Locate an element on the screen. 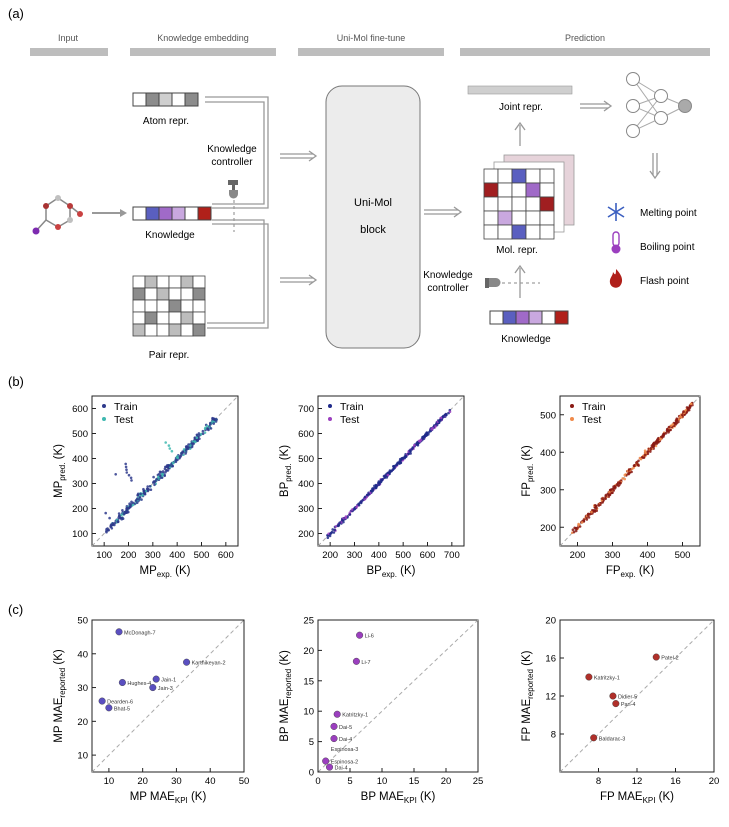 The height and width of the screenshot is (827, 729). joint-repr-label: Joint repr. is located at coordinates (521, 107).